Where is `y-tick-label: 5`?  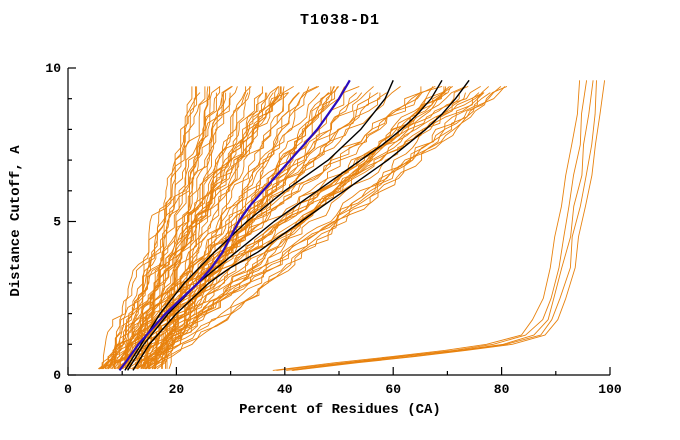 y-tick-label: 5 is located at coordinates (57, 222).